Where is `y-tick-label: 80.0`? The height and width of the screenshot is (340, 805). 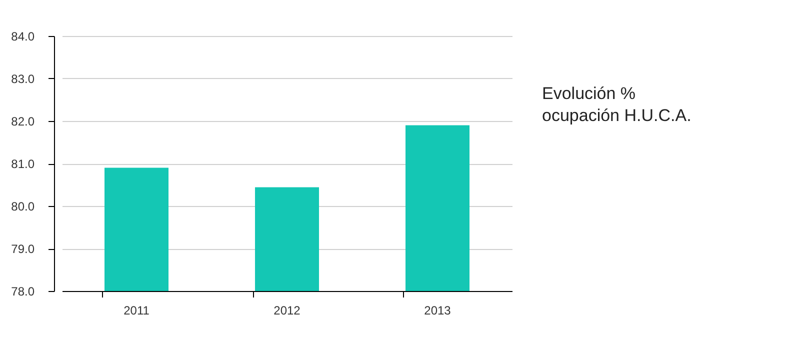 y-tick-label: 80.0 is located at coordinates (23, 207).